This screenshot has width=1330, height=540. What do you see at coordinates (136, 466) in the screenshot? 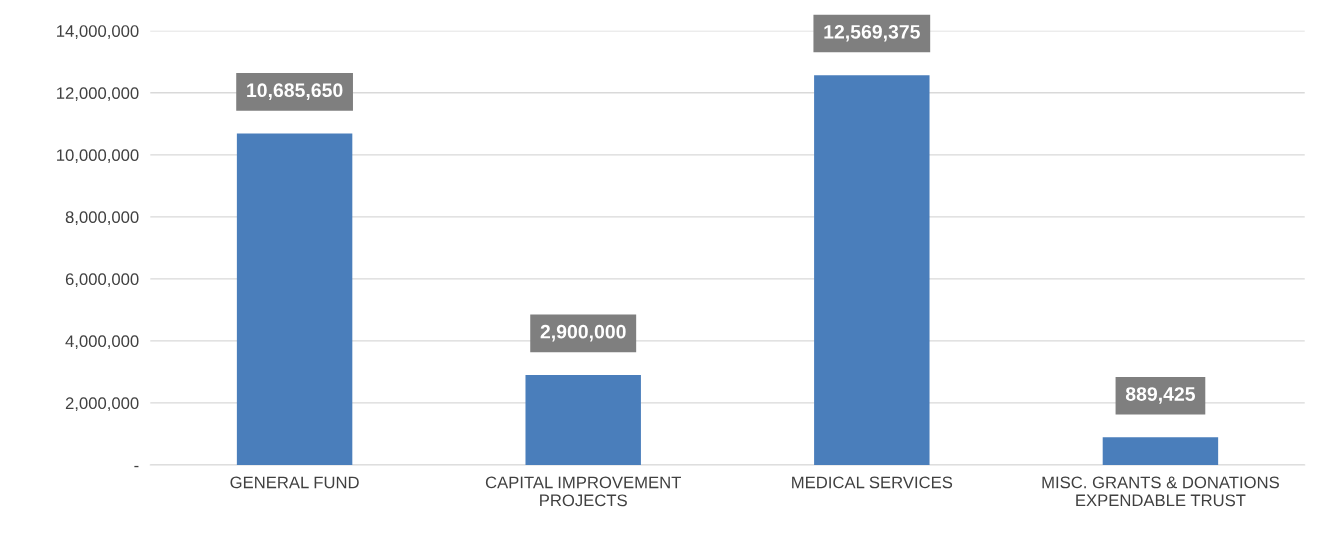
I see `y-tick-label: -` at bounding box center [136, 466].